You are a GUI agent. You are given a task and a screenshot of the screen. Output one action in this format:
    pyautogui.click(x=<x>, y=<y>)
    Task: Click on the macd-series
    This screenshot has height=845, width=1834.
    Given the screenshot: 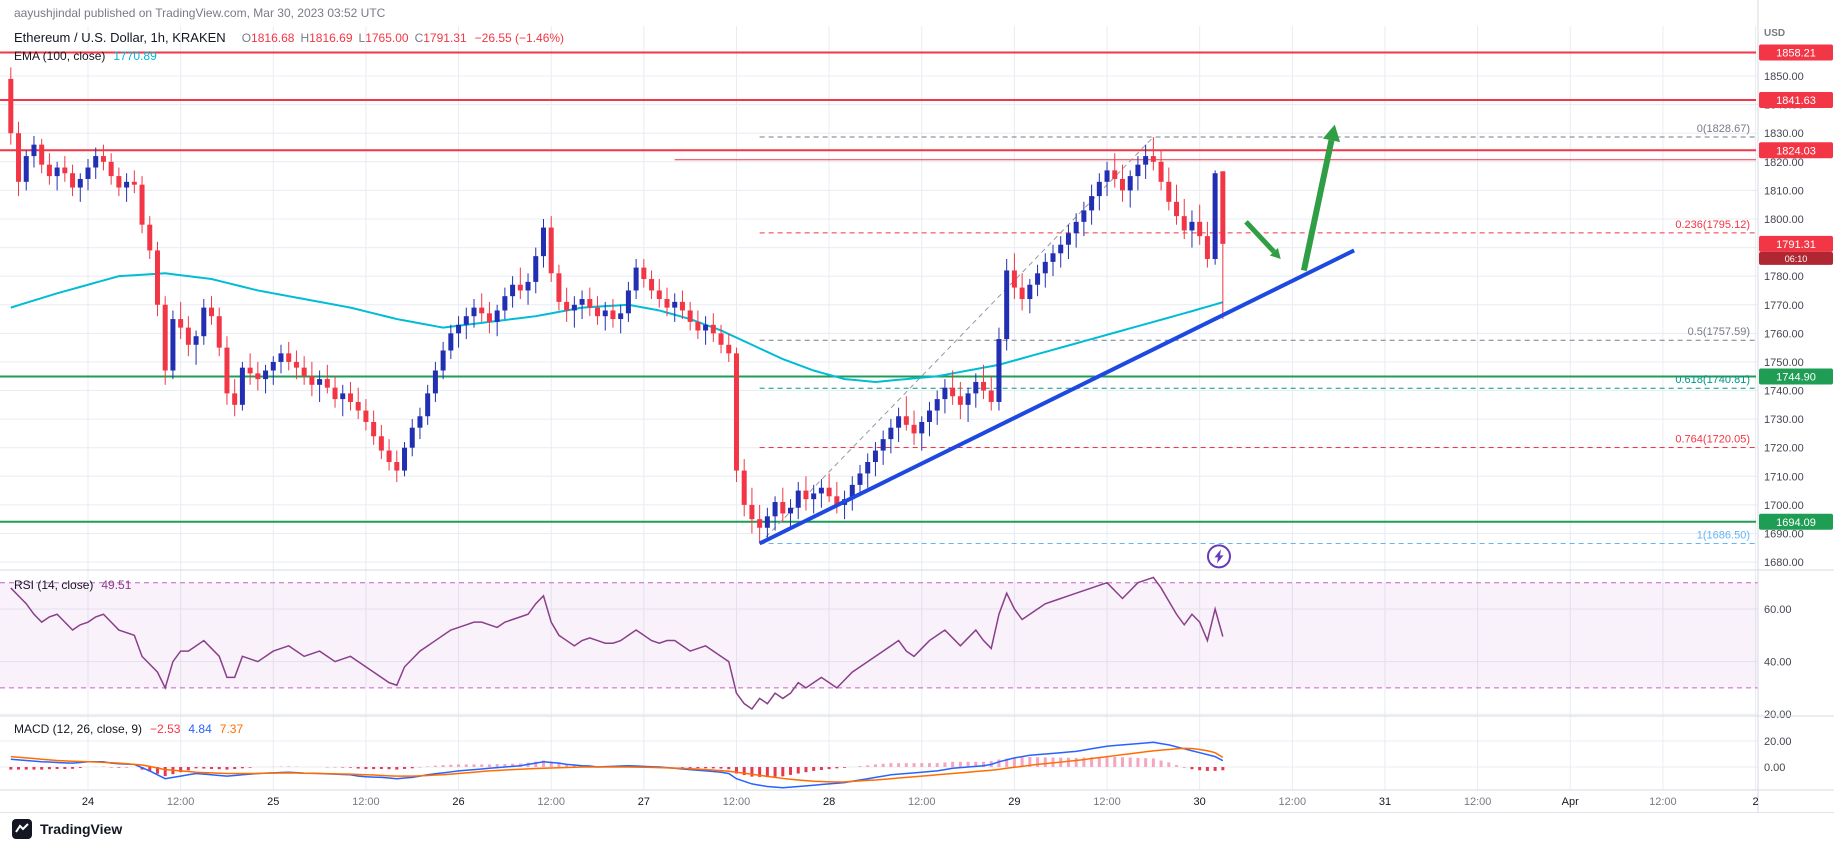 What is the action you would take?
    pyautogui.click(x=617, y=765)
    